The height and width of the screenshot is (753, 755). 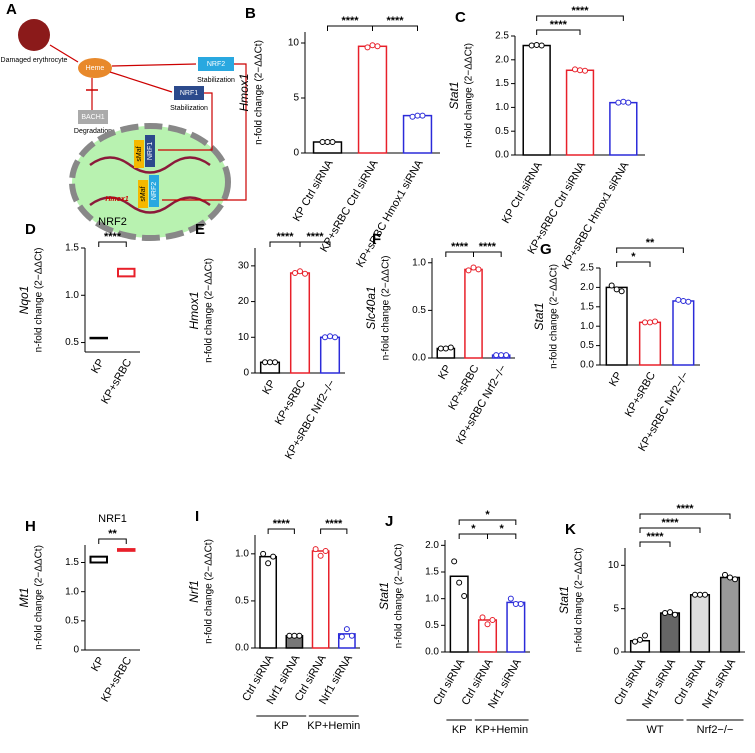 What do you see at coordinates (333, 726) in the screenshot?
I see `group-label: KP+Hemin` at bounding box center [333, 726].